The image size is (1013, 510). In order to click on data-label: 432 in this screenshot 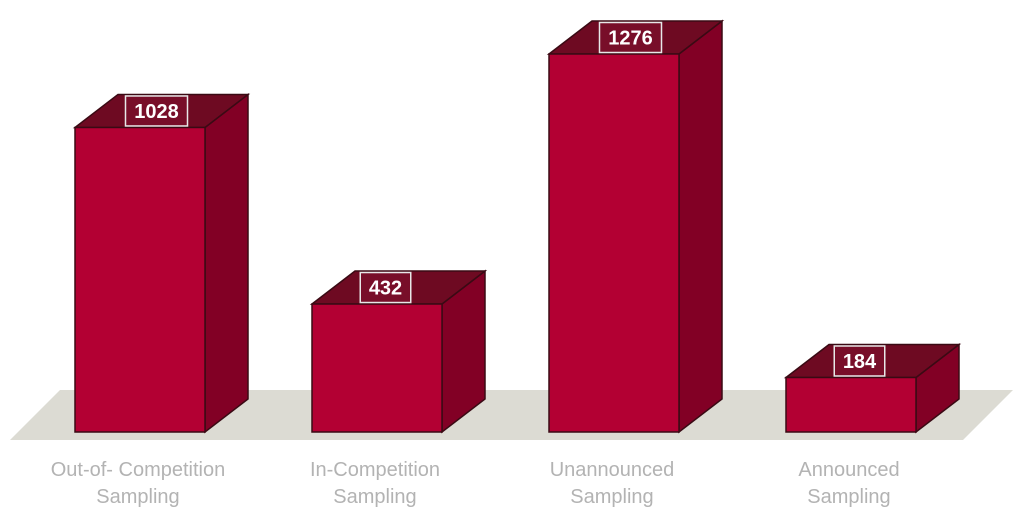, I will do `click(385, 289)`.